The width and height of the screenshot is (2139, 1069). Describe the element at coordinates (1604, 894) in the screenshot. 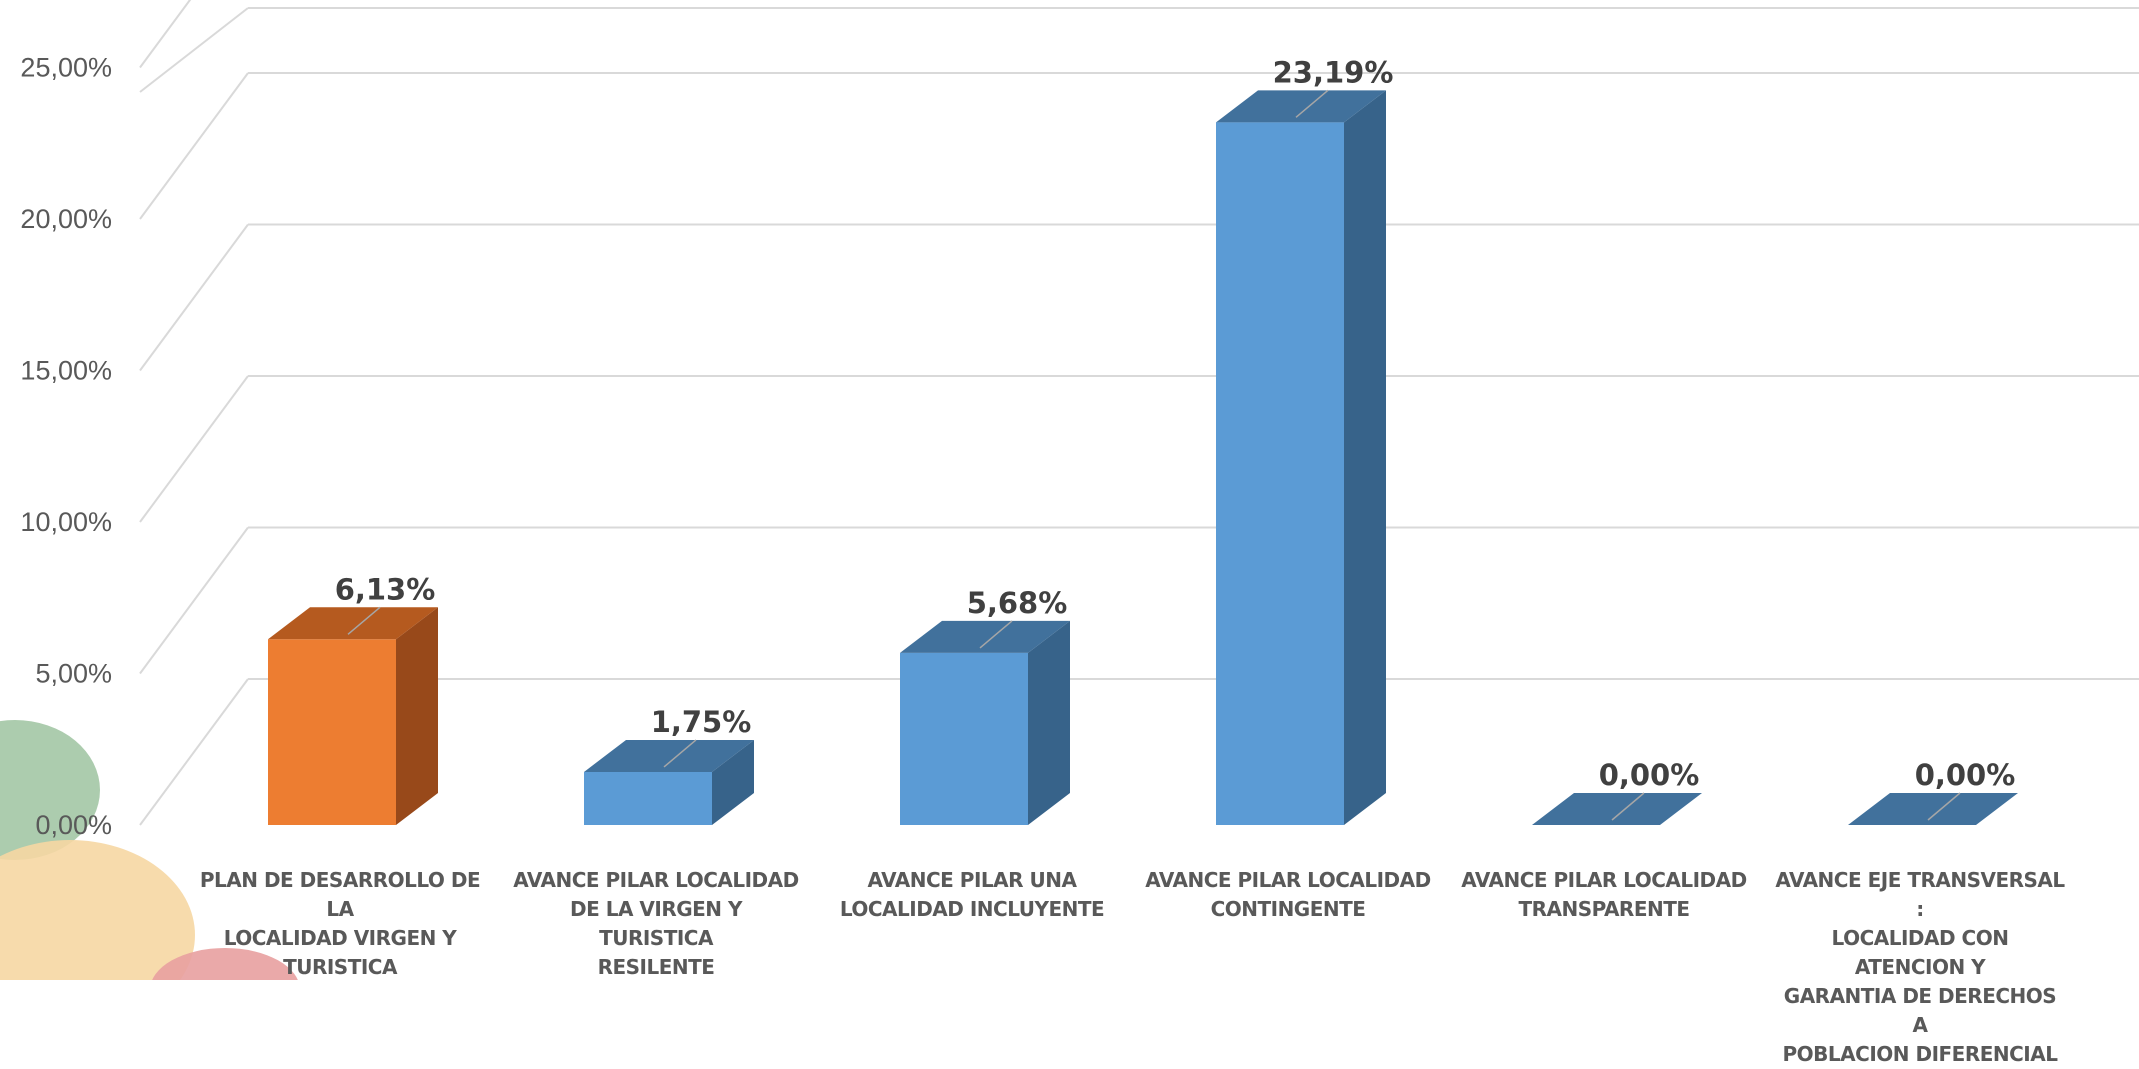

I see `category-label: AVANCE PILAR LOCALIDAD TRANSPARENTE` at that location.